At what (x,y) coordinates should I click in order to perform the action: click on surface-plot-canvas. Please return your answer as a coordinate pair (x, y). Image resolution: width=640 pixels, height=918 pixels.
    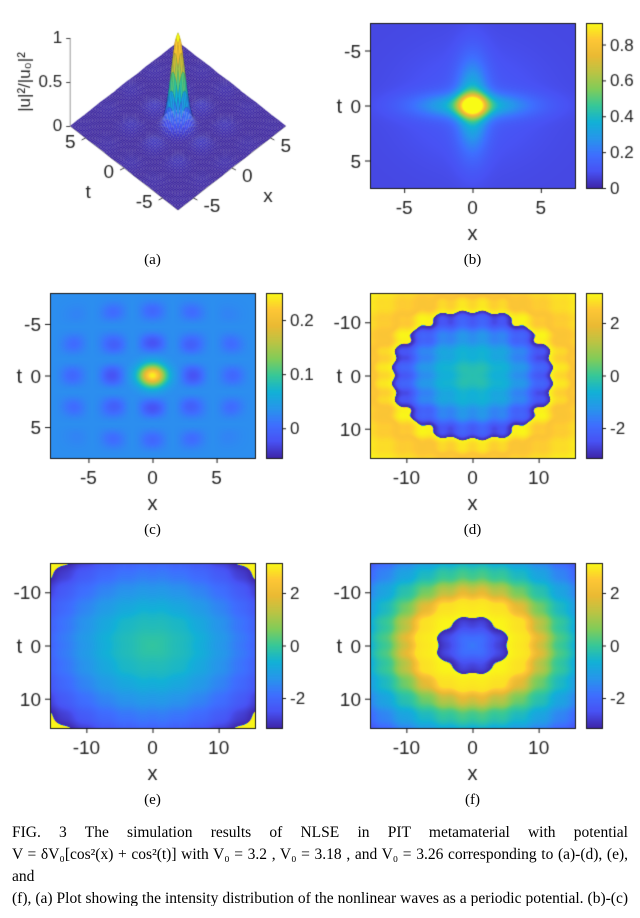
    Looking at the image, I should click on (160, 128).